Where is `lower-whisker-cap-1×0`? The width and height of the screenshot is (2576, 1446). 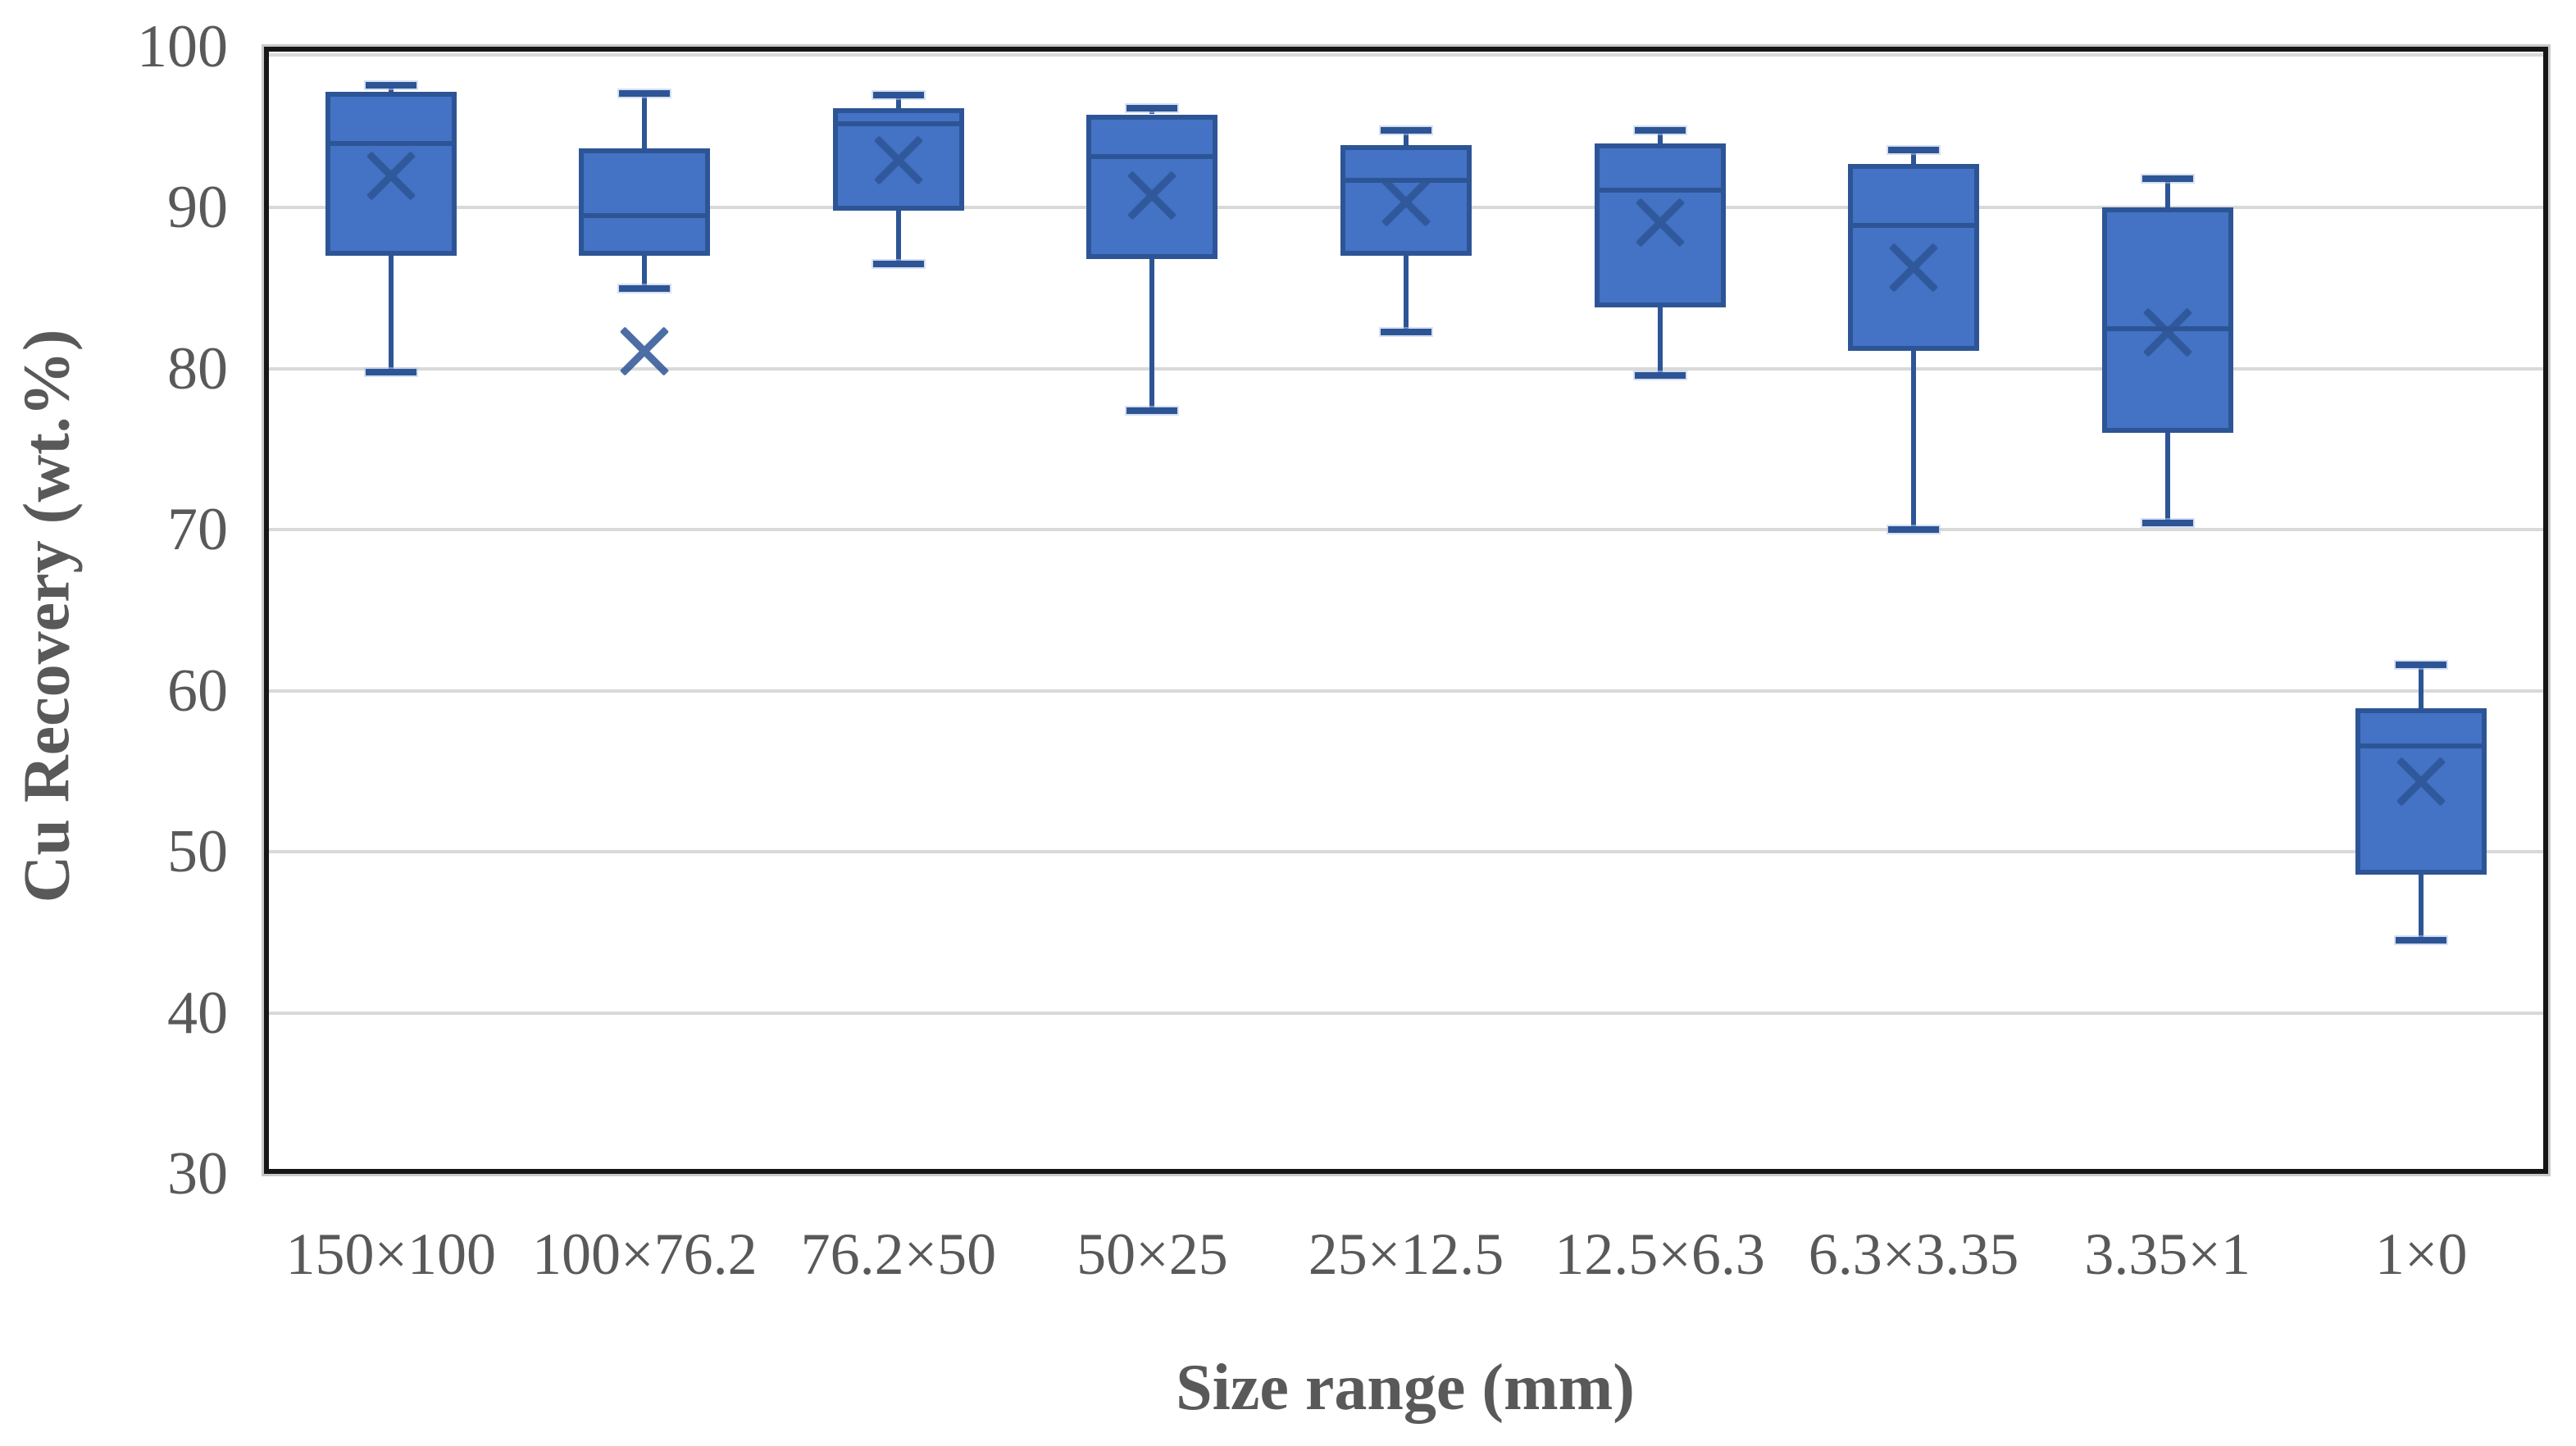 lower-whisker-cap-1×0 is located at coordinates (2421, 941).